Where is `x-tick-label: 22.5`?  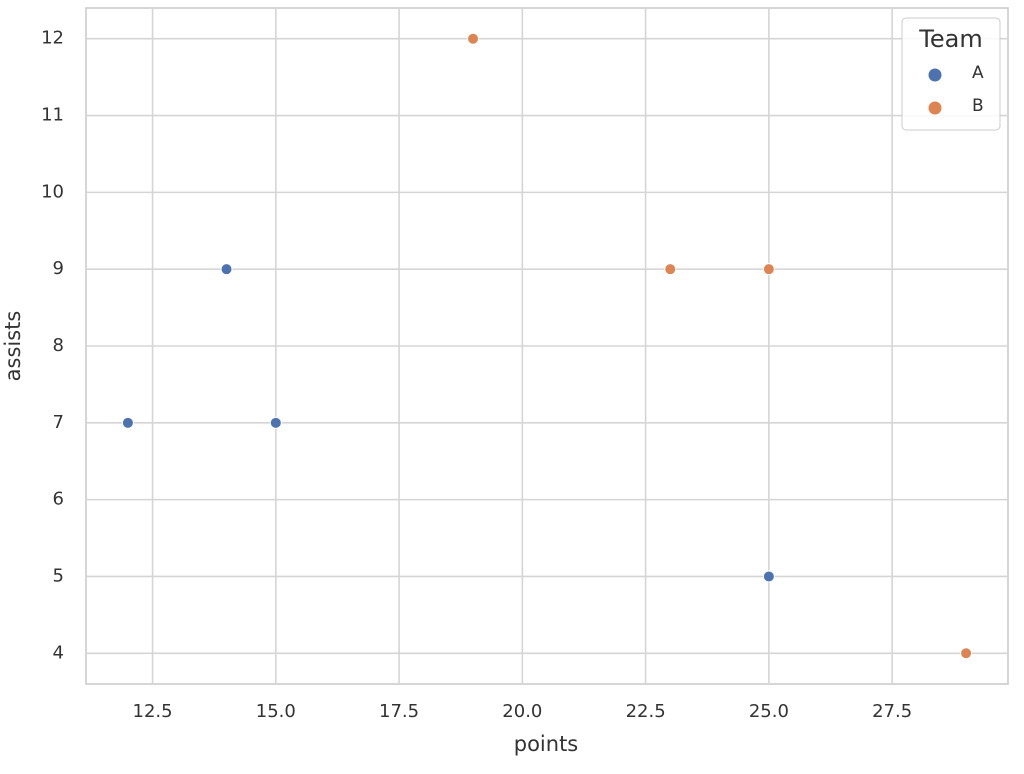 x-tick-label: 22.5 is located at coordinates (646, 711).